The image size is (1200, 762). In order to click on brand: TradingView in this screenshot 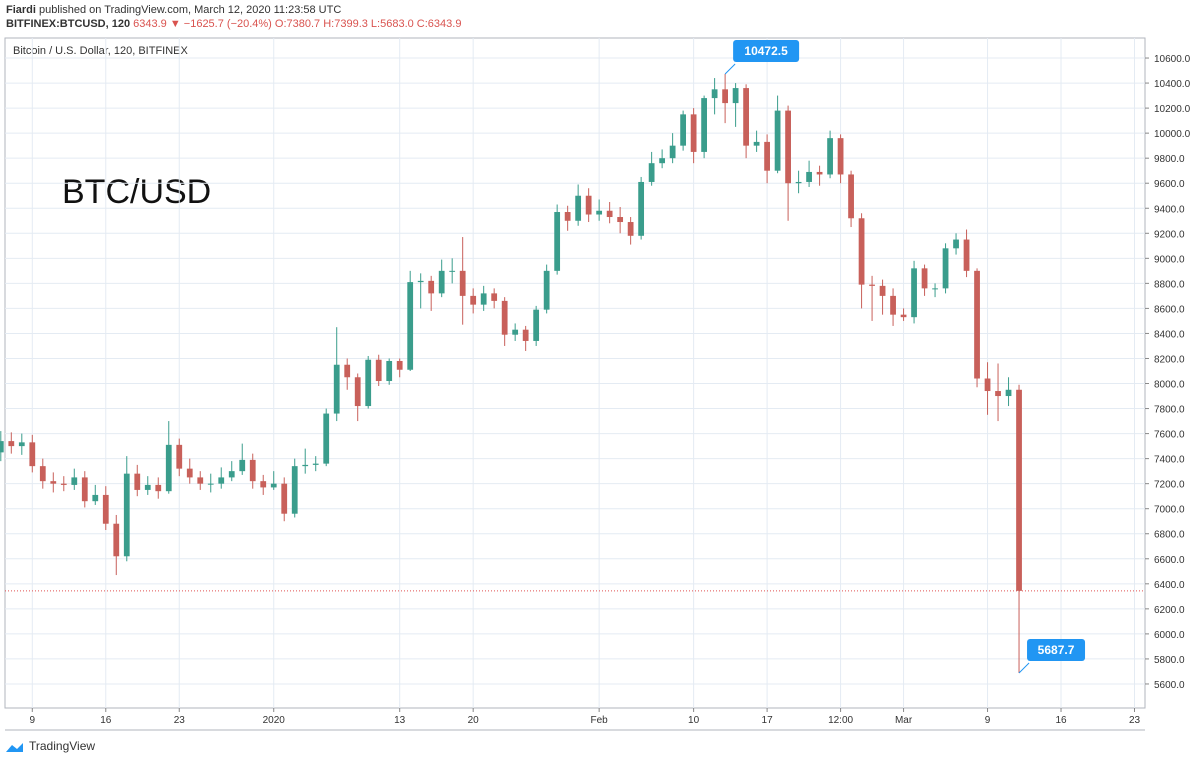, I will do `click(62, 746)`.